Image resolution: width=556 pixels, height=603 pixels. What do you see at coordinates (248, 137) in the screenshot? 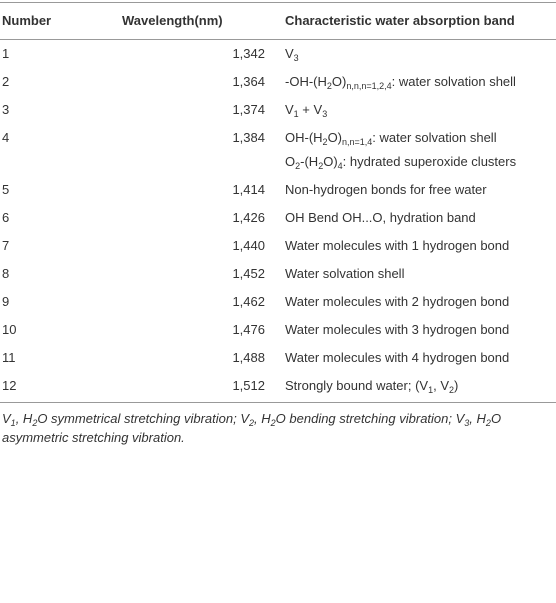
I see `wavelength-cell: 1,384` at bounding box center [248, 137].